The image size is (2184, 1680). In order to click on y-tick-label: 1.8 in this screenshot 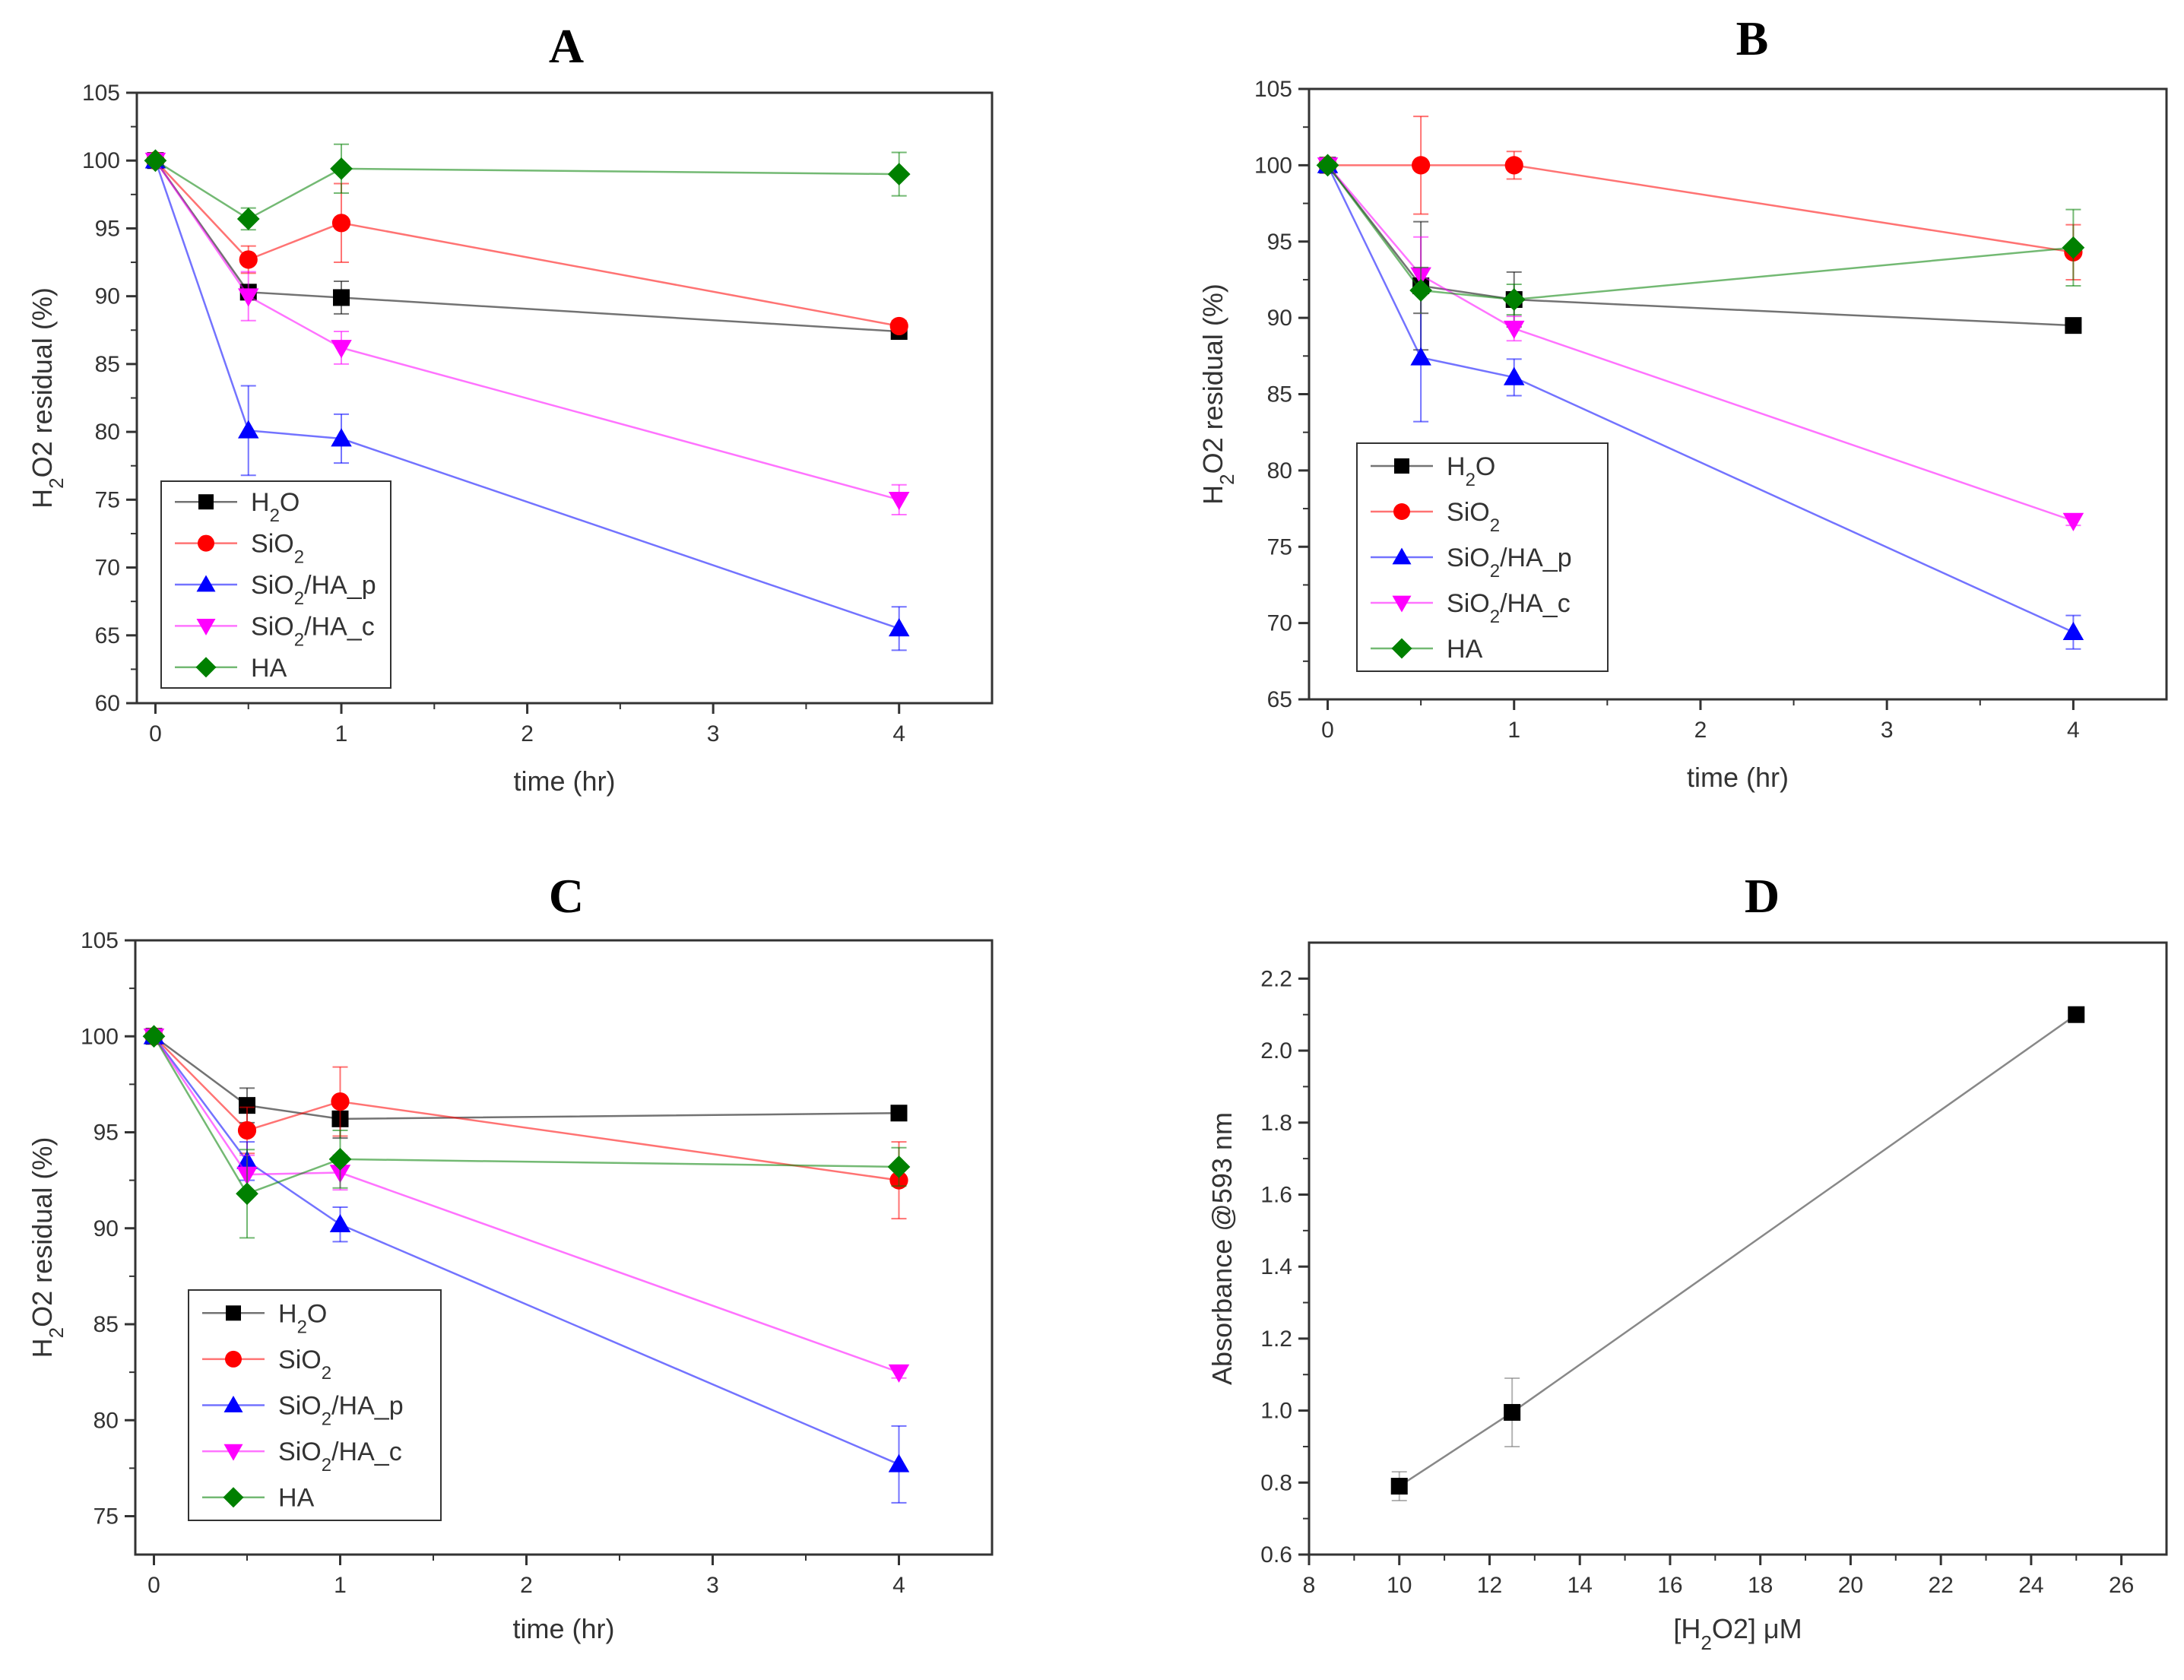, I will do `click(1276, 1123)`.